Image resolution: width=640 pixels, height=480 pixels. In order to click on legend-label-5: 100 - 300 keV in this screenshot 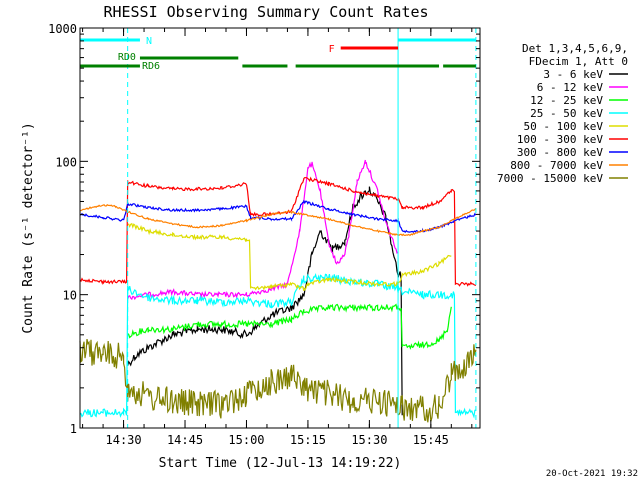, I will do `click(560, 139)`.